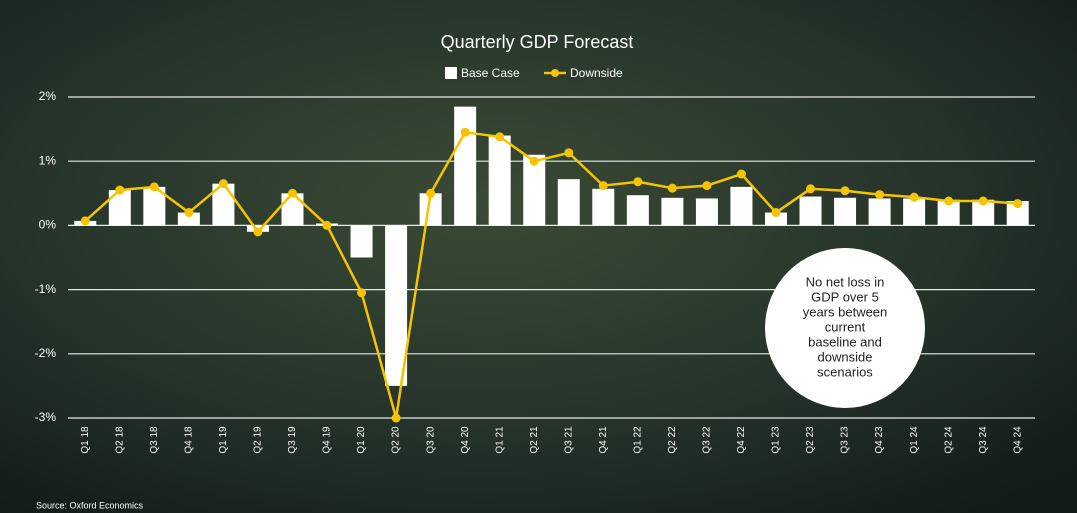 The height and width of the screenshot is (513, 1077). Describe the element at coordinates (534, 440) in the screenshot. I see `x-tick-label: Q2 21` at that location.